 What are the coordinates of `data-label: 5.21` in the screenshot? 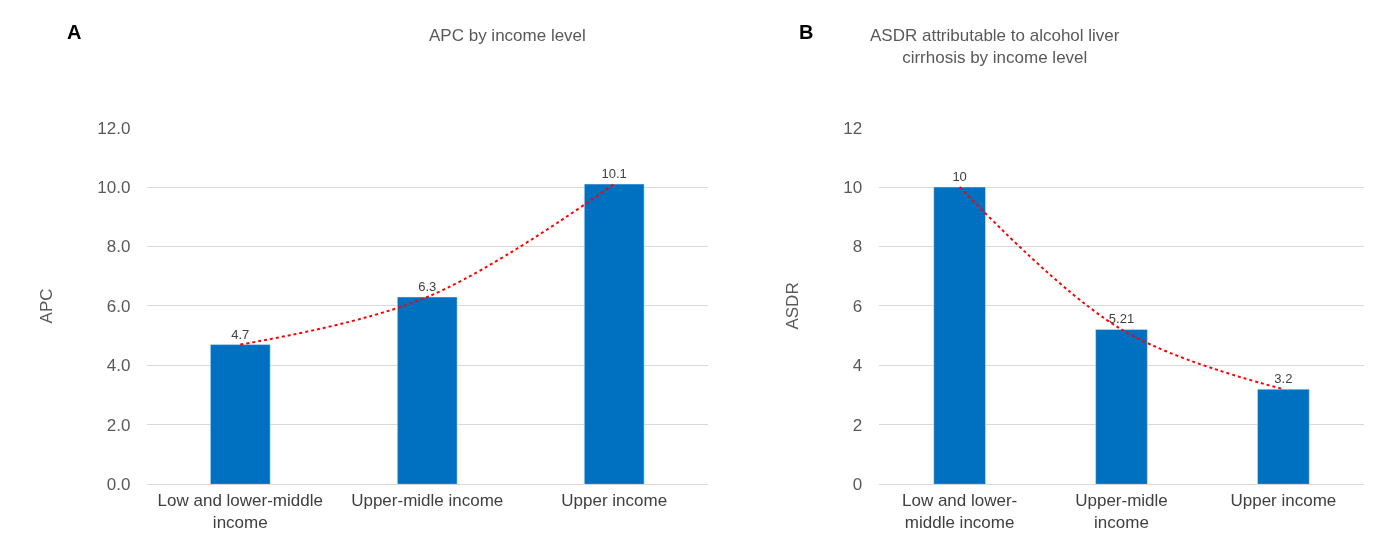 It's located at (1121, 319).